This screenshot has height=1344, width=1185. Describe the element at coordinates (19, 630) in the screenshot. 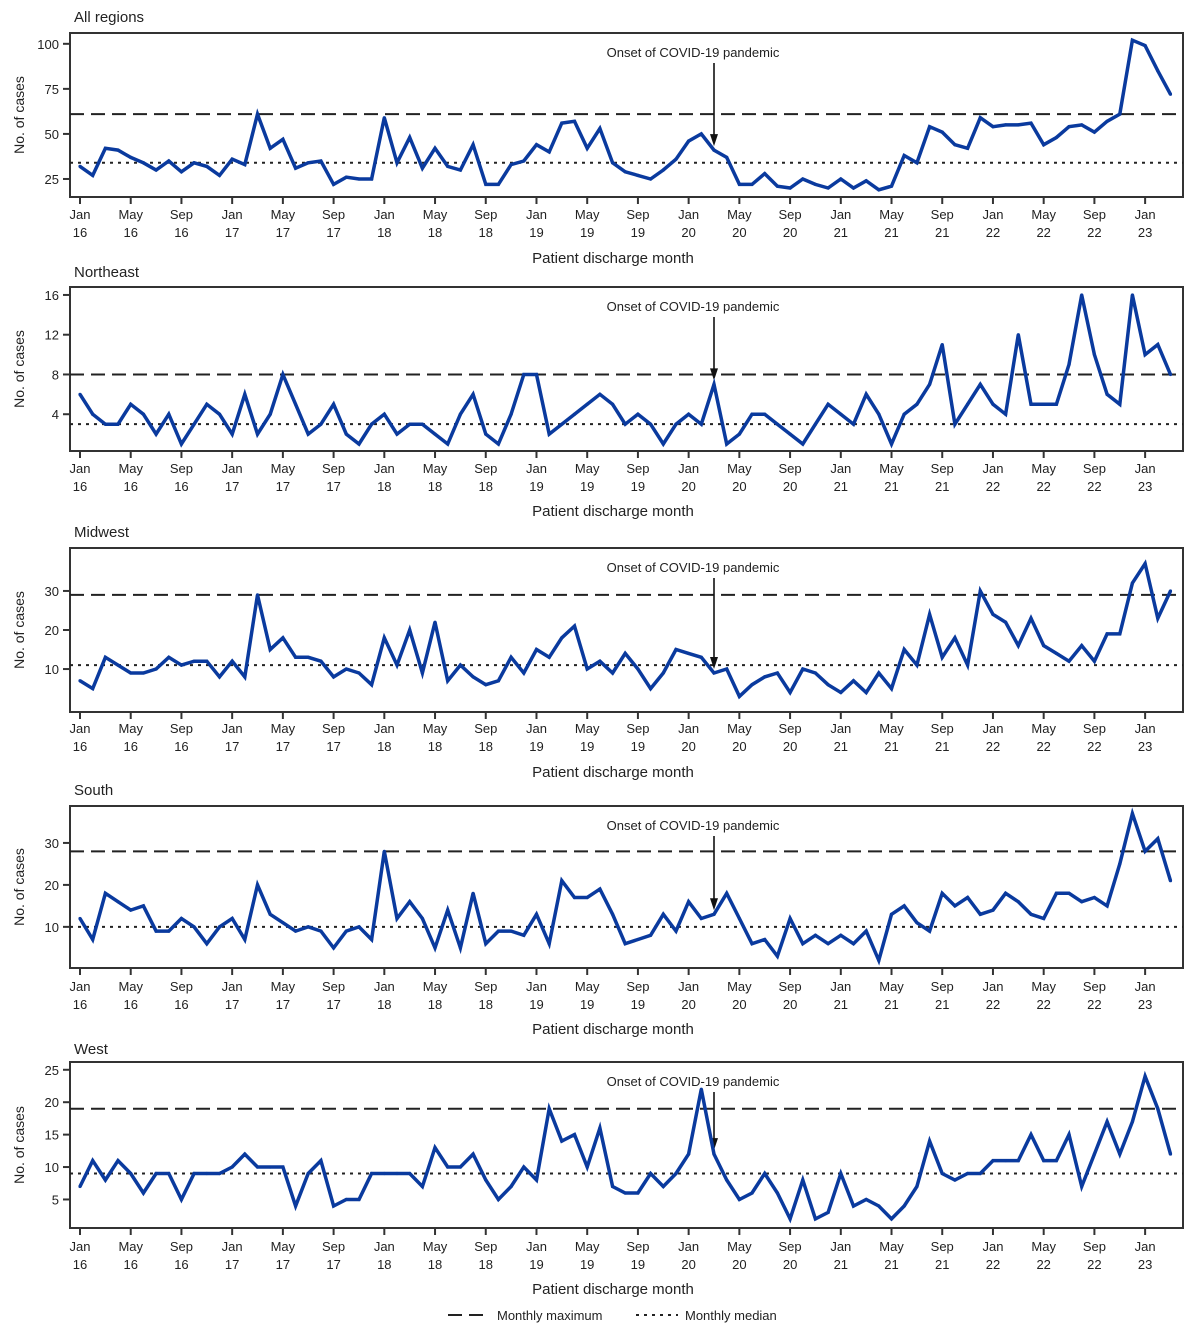

I see `y-axis-label: No. of cases` at that location.